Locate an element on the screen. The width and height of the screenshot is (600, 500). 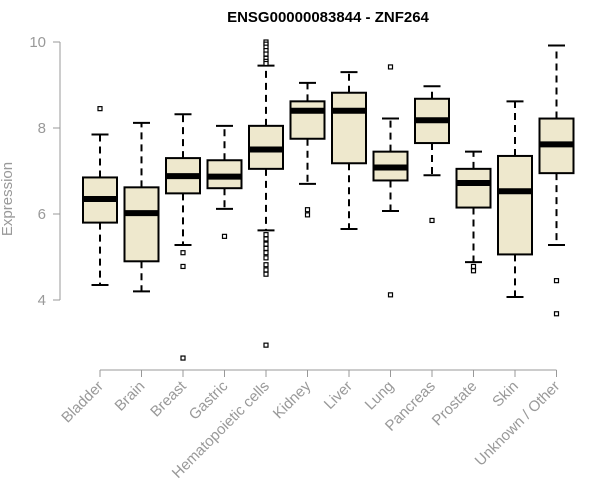
x-tick-label: Liver is located at coordinates (338, 395).